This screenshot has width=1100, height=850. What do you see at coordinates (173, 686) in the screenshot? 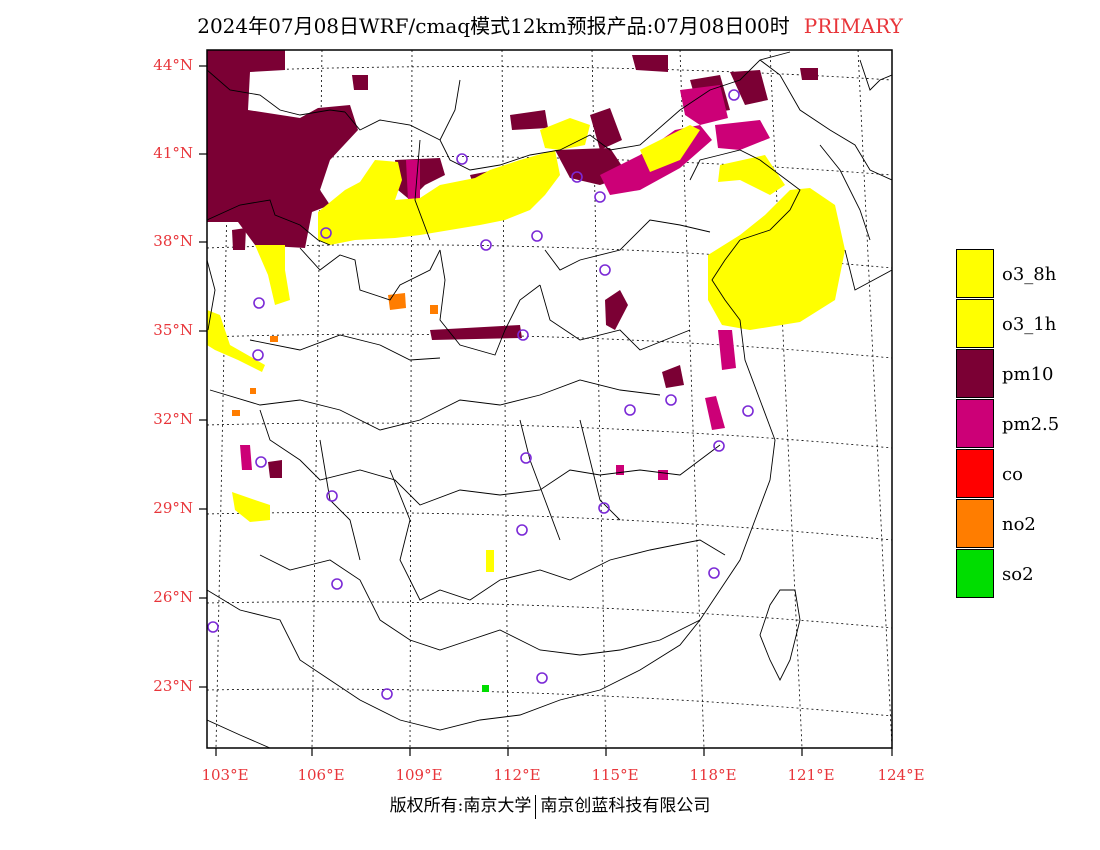
I see `lat-label-23n: 23°N` at bounding box center [173, 686].